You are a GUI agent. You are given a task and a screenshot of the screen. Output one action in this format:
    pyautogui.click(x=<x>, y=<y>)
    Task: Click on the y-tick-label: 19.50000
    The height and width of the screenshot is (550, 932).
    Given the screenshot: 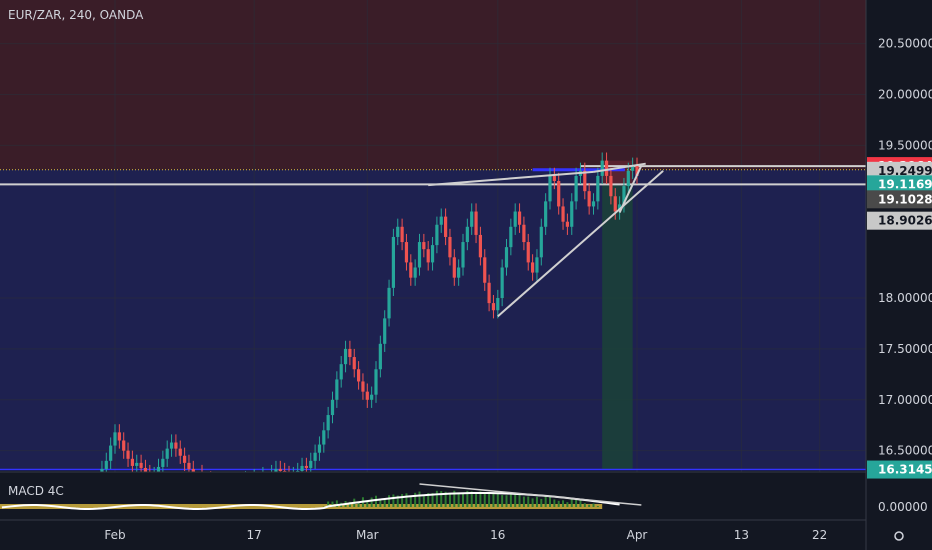 What is the action you would take?
    pyautogui.click(x=905, y=145)
    